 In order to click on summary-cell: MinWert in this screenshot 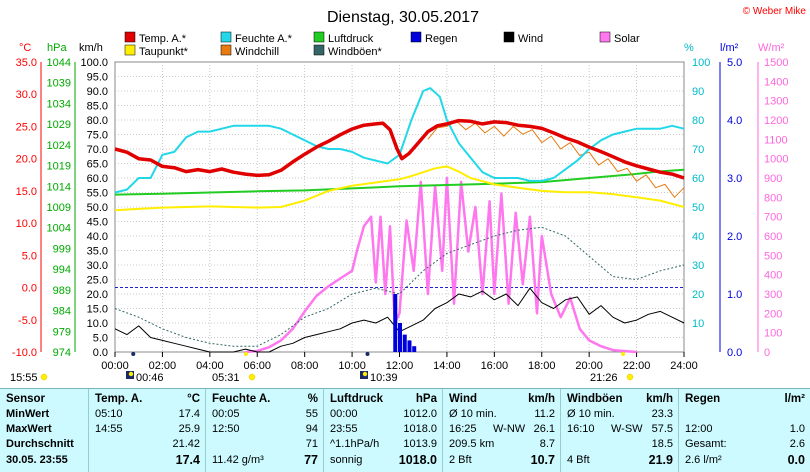, I will do `click(28, 414)`.